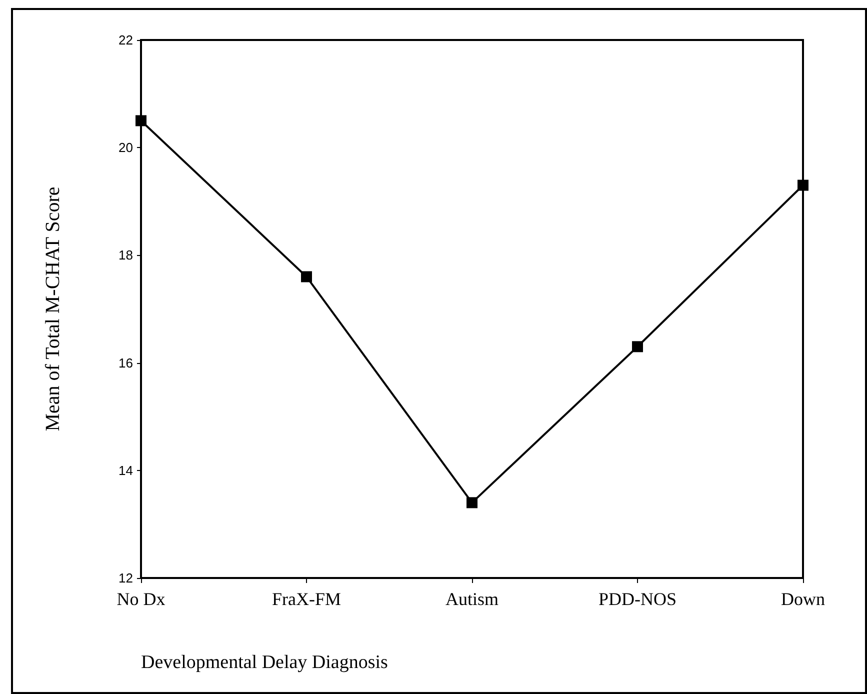 This screenshot has height=694, width=867. I want to click on y-axis-title: Mean of Total M-CHAT Score, so click(53, 309).